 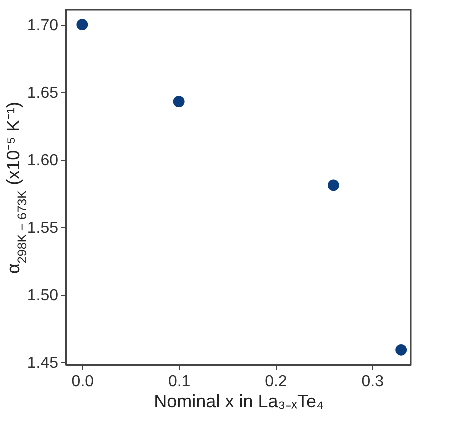 What do you see at coordinates (43, 161) in the screenshot?
I see `y-tick-label: 1.60` at bounding box center [43, 161].